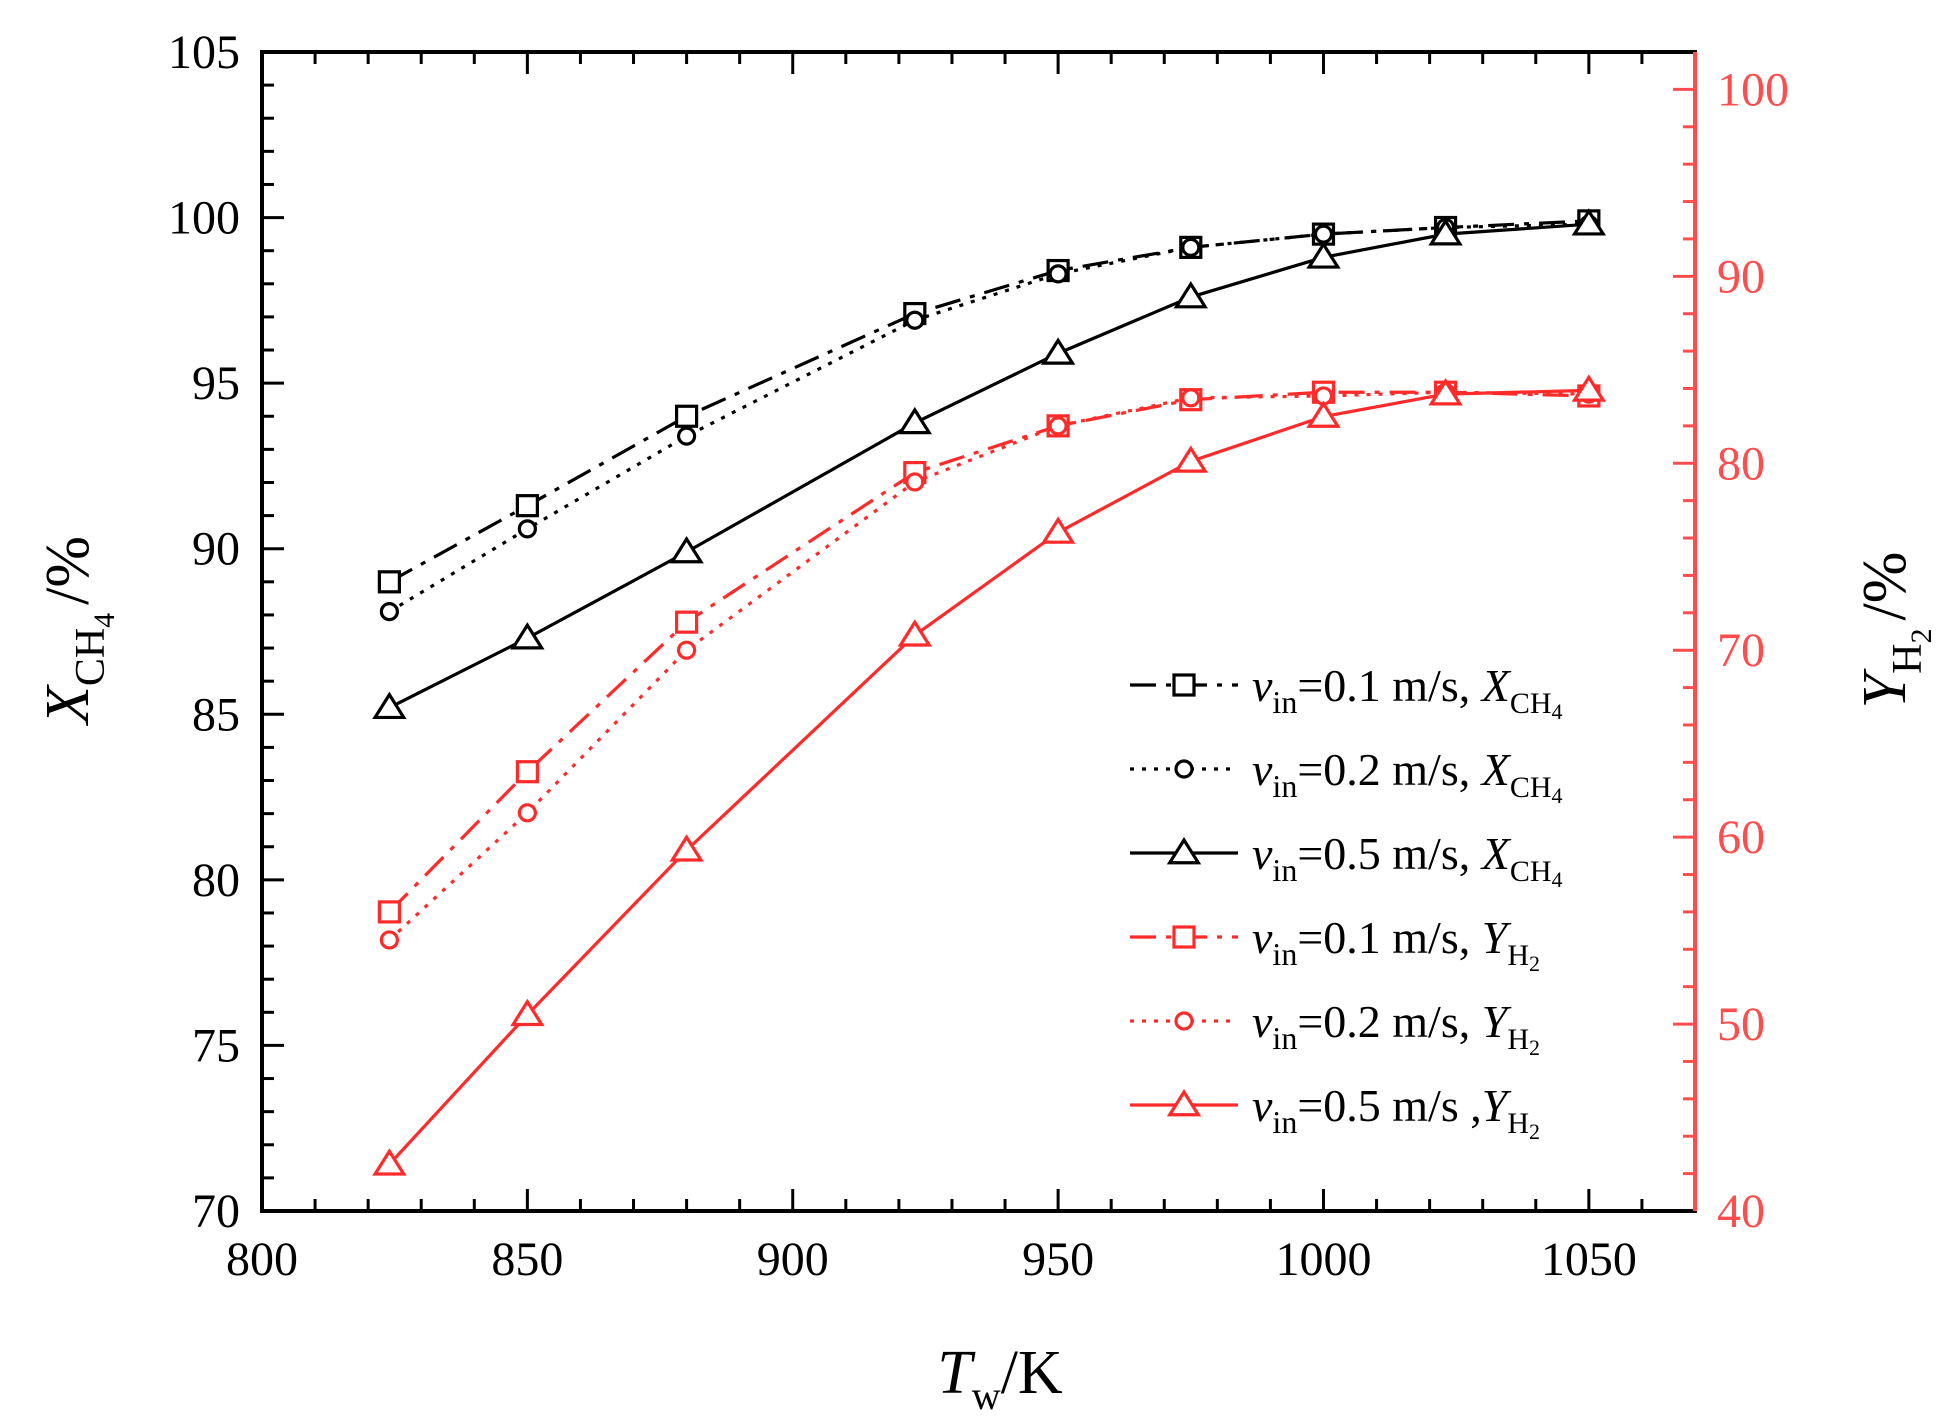 This screenshot has width=1953, height=1426. Describe the element at coordinates (1741, 837) in the screenshot. I see `y-right-tick-label: 60` at that location.